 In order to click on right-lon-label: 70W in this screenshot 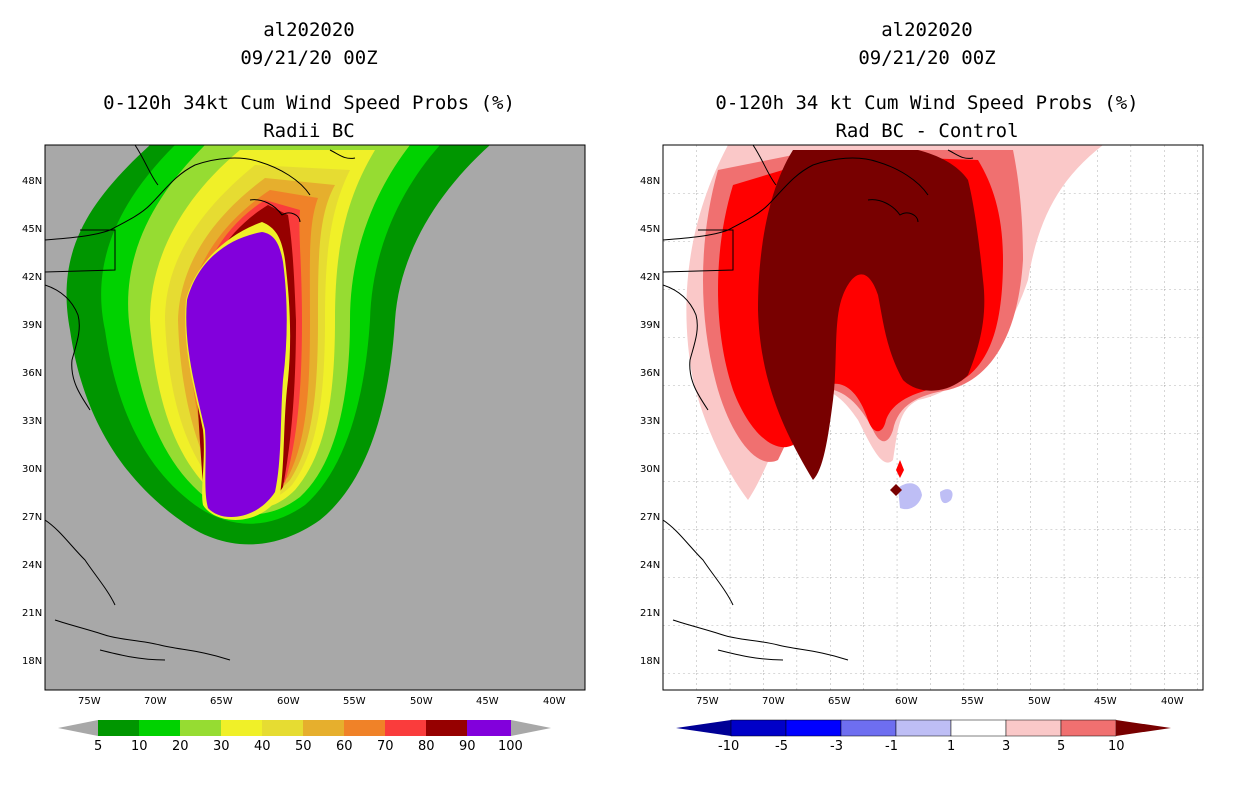, I will do `click(773, 701)`.